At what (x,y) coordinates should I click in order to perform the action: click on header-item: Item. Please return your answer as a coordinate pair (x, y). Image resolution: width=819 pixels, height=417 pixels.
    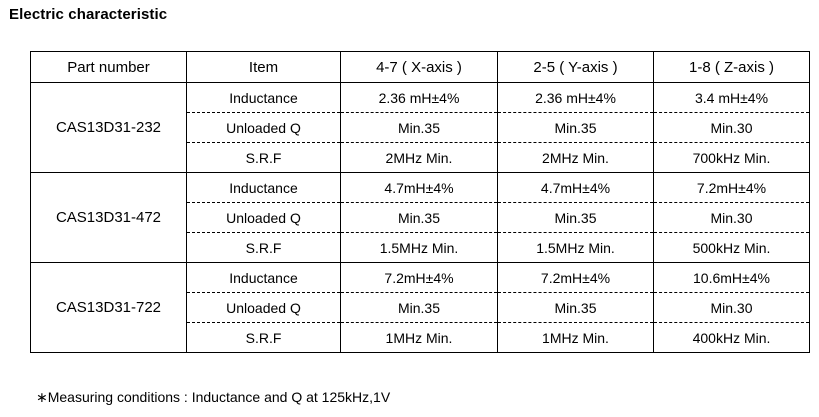
    Looking at the image, I should click on (263, 67).